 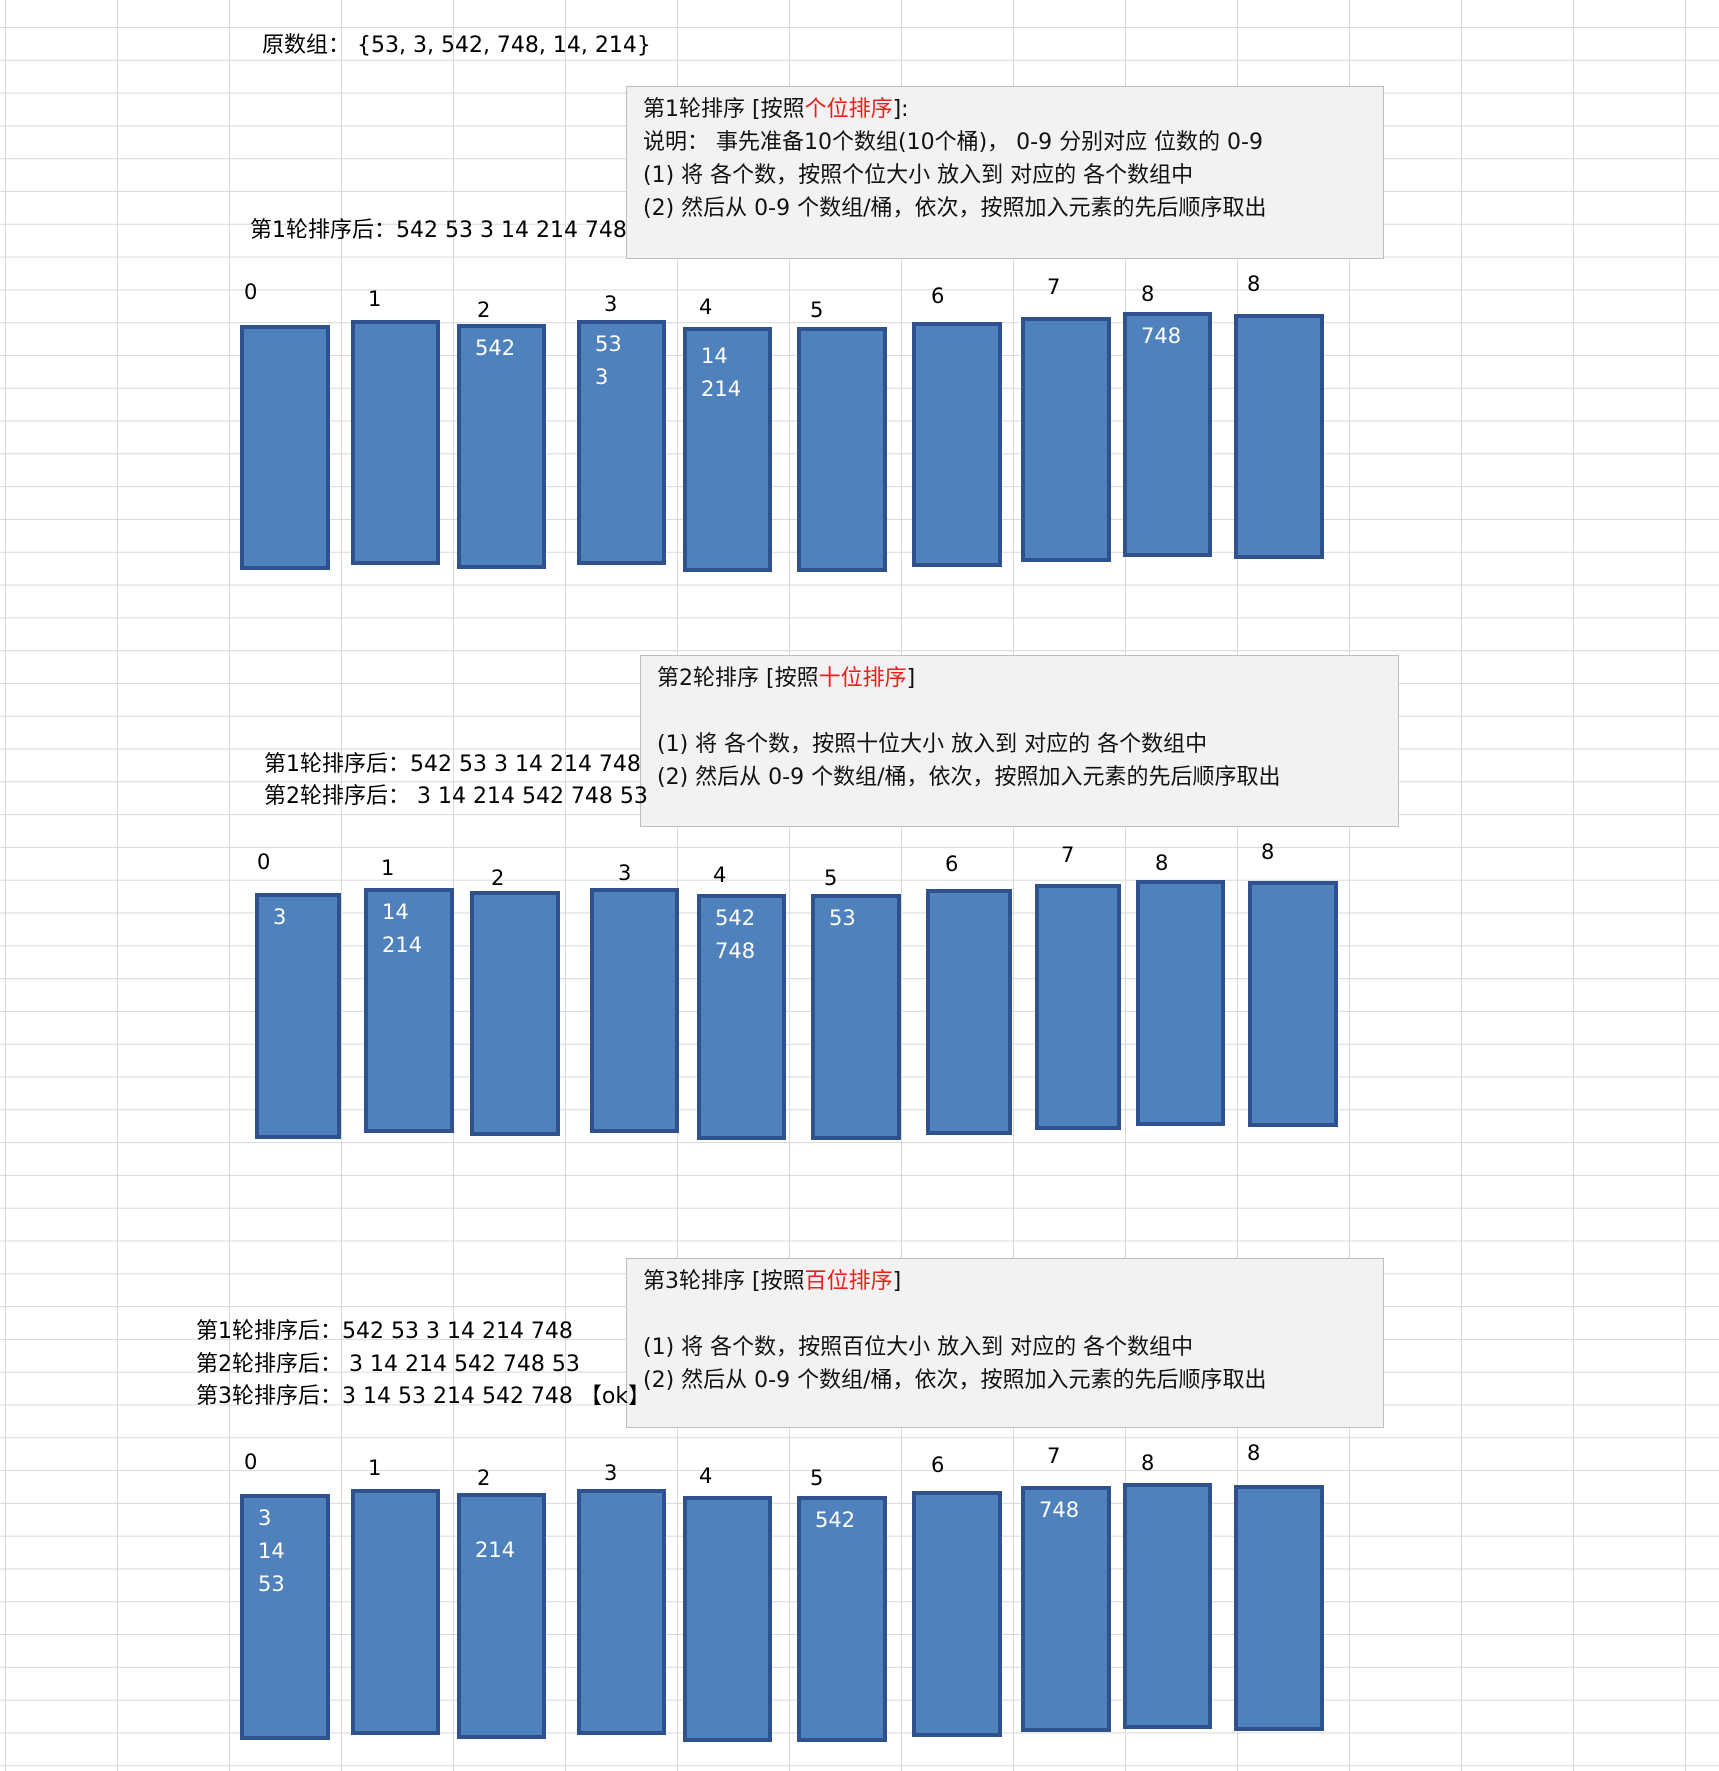 I want to click on round-2-result-1: 第1轮排序后：542 53 3 14 214 748, so click(x=452, y=764).